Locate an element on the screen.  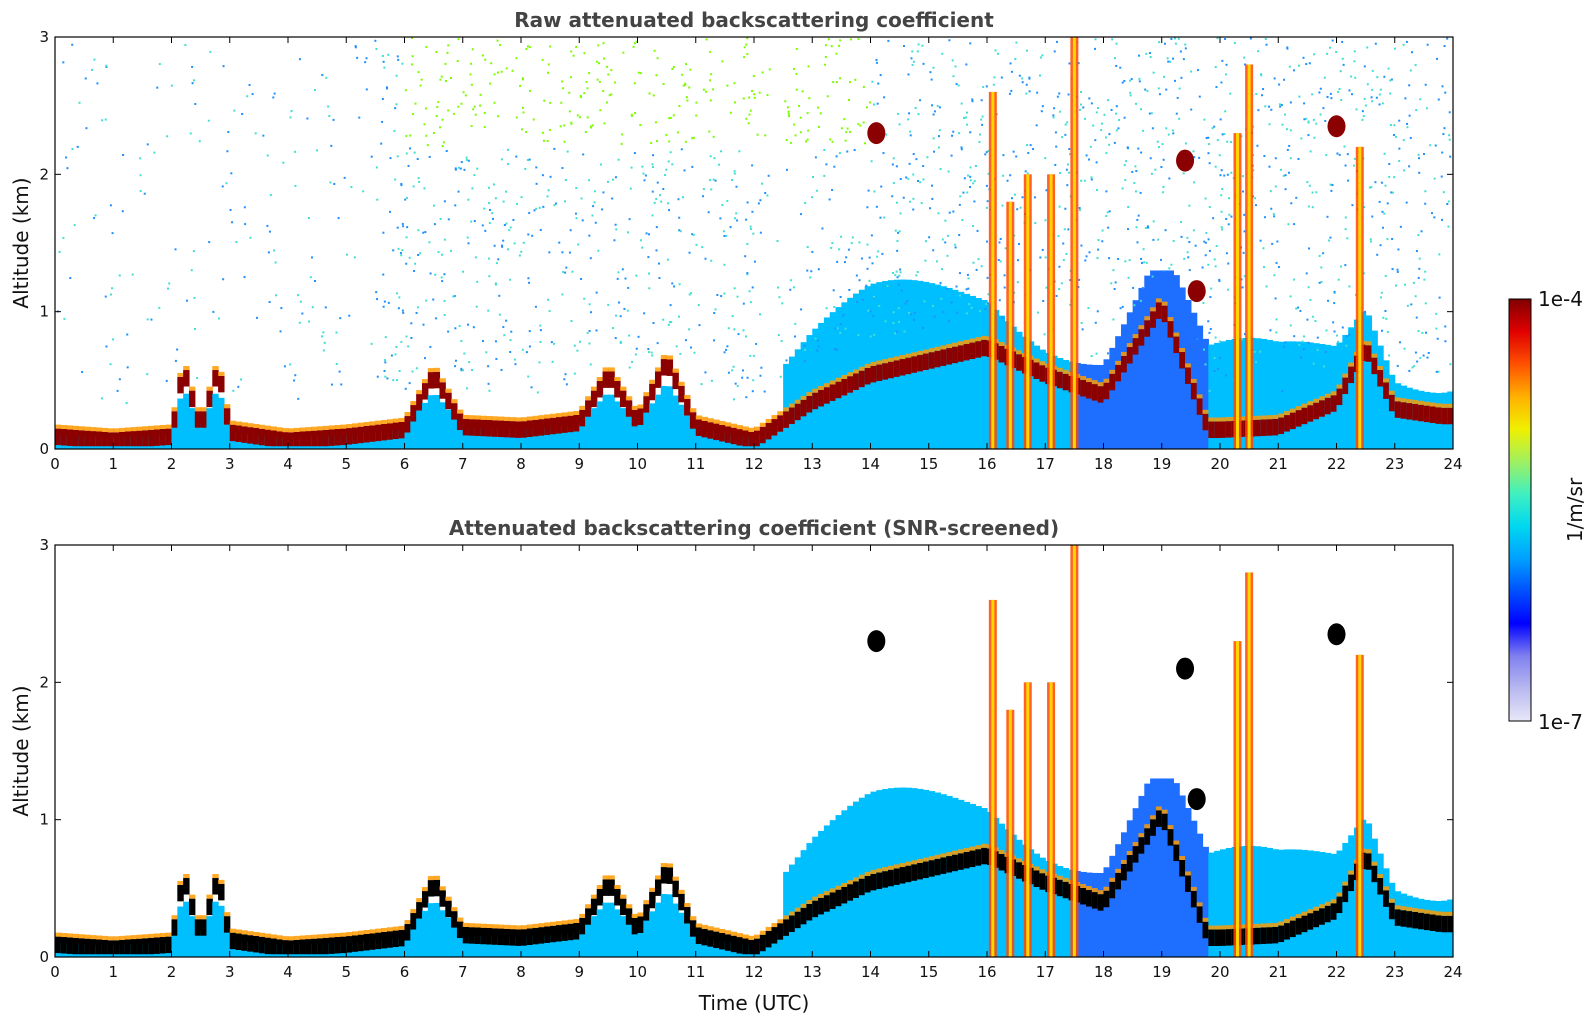
x-tick-label: 20 is located at coordinates (1219, 464).